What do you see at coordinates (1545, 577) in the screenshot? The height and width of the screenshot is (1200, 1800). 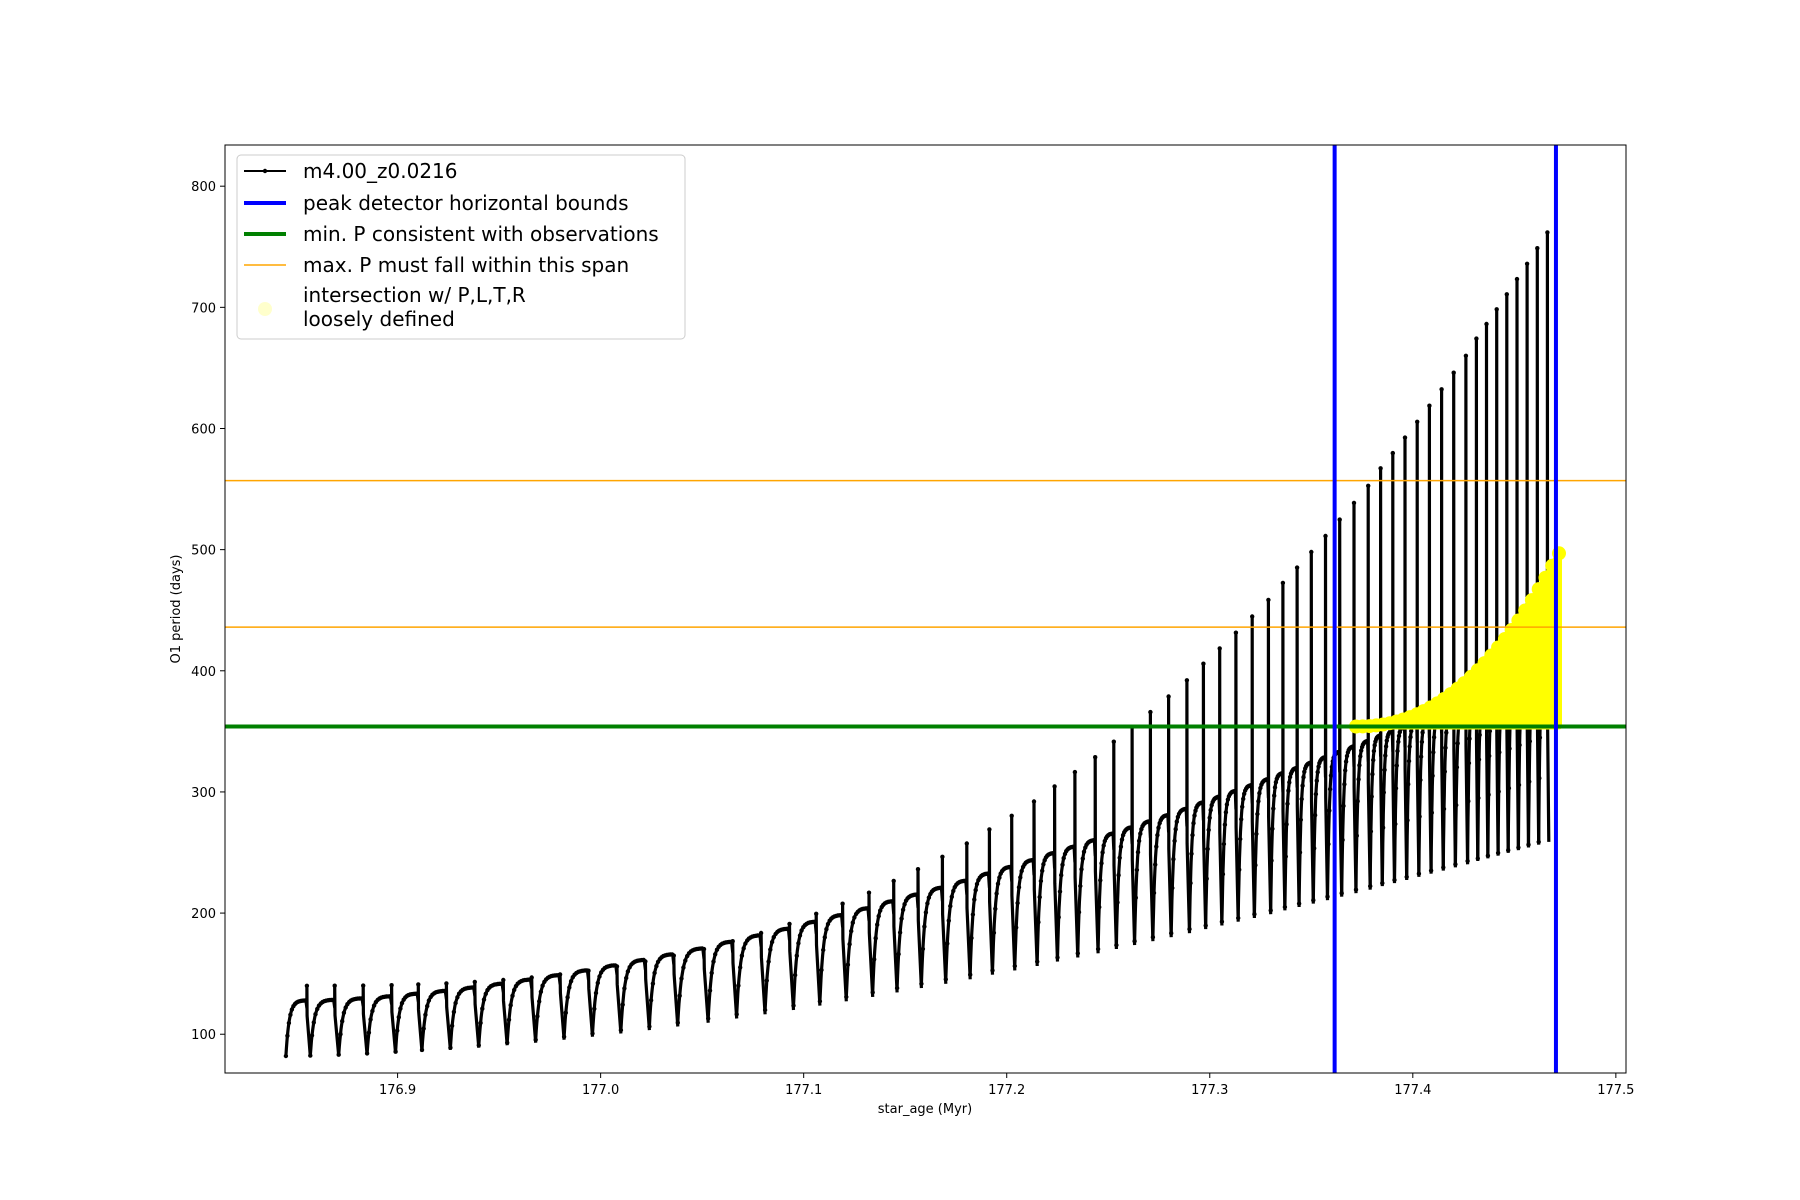 I see `intersection-point` at bounding box center [1545, 577].